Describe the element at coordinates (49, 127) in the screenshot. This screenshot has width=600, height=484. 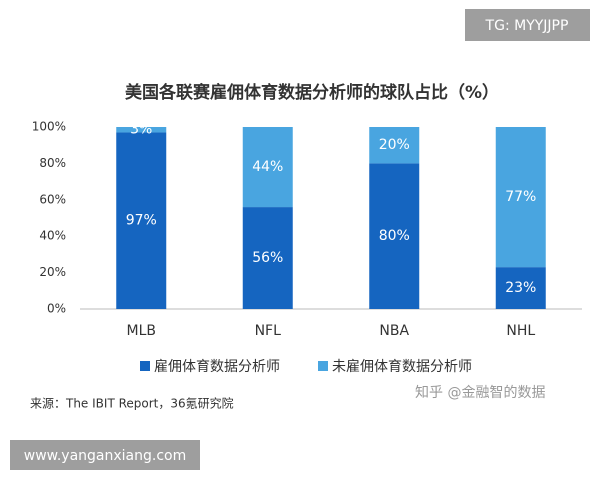
I see `y-tick-label: 100%` at that location.